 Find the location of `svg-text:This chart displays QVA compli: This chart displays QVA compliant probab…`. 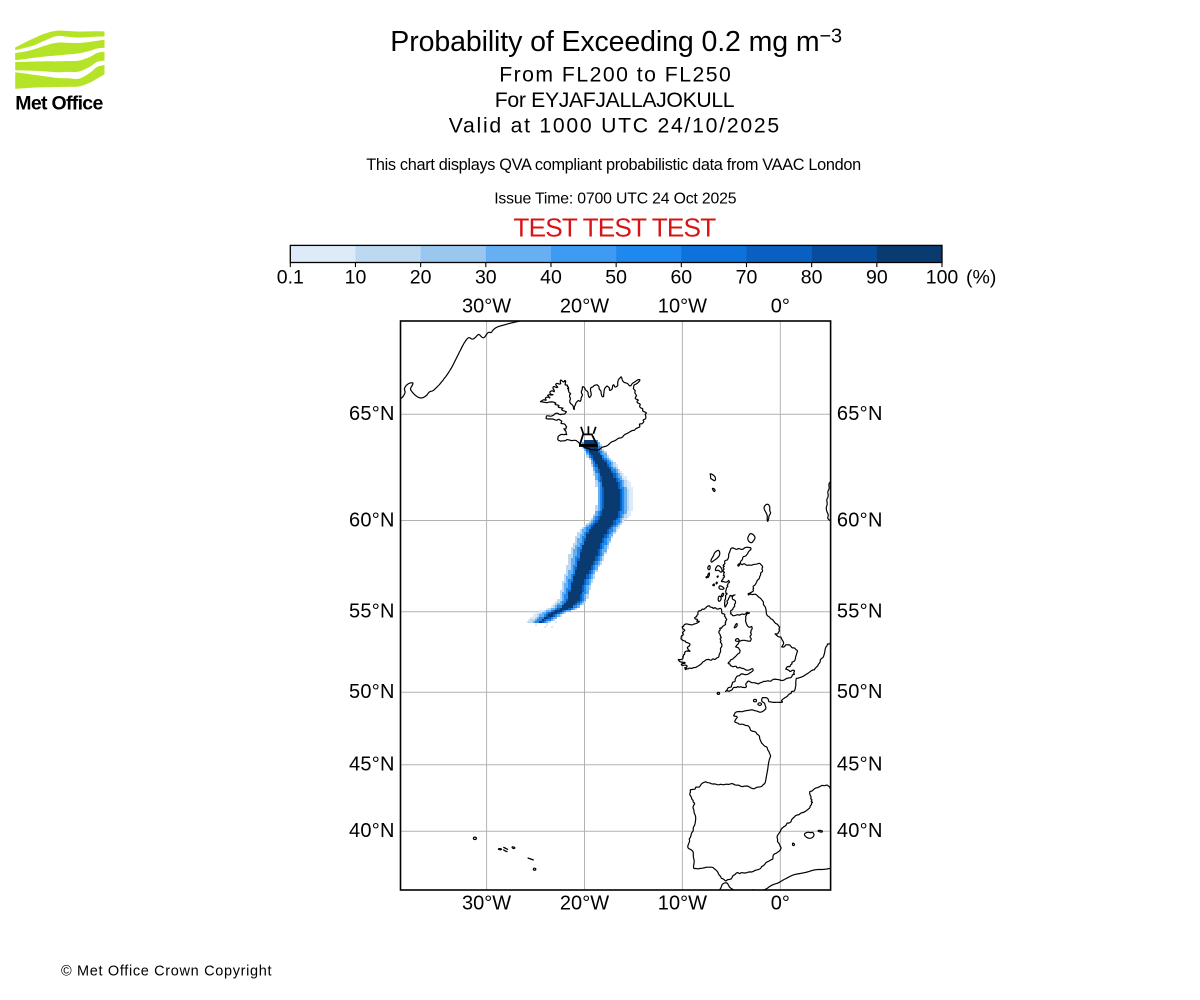

svg-text:This chart displays QVA compli: This chart displays QVA compliant probab… is located at coordinates (613, 165).